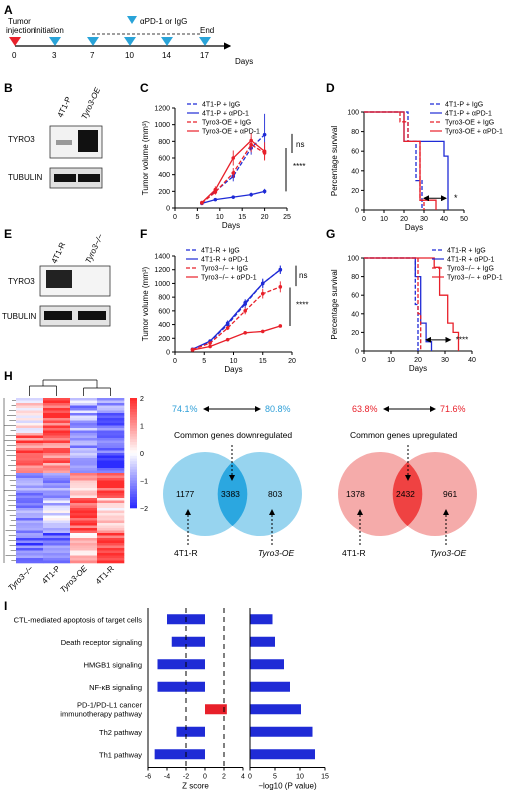 The width and height of the screenshot is (530, 791). I want to click on dendrogram, so click(57, 471).